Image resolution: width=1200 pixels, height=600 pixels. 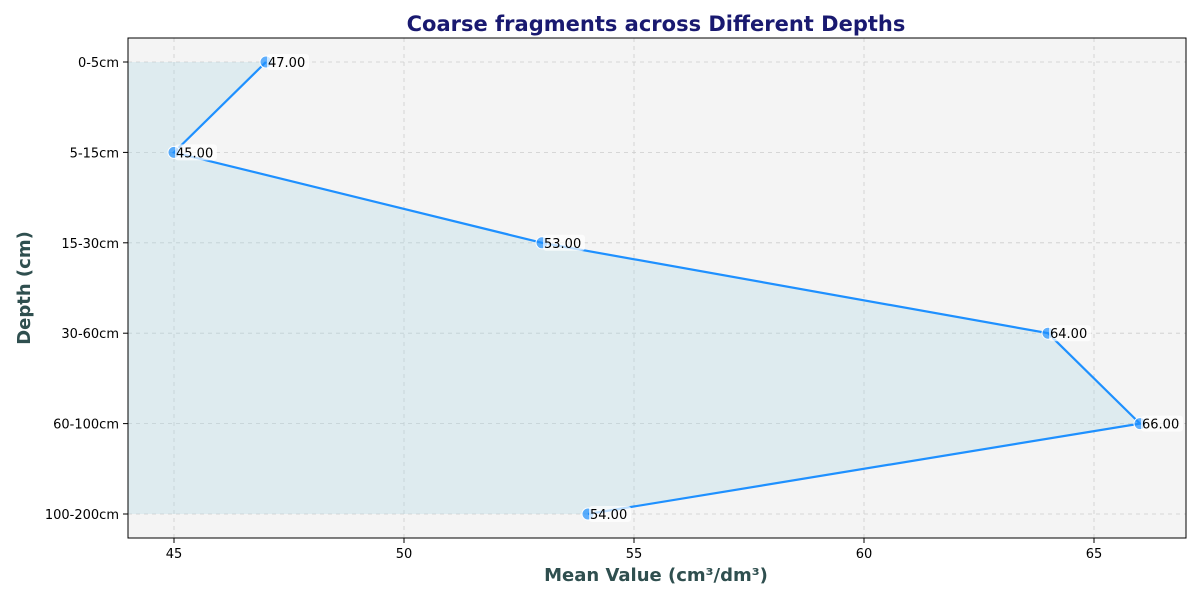 I want to click on x-tick-label: 50, so click(x=404, y=554).